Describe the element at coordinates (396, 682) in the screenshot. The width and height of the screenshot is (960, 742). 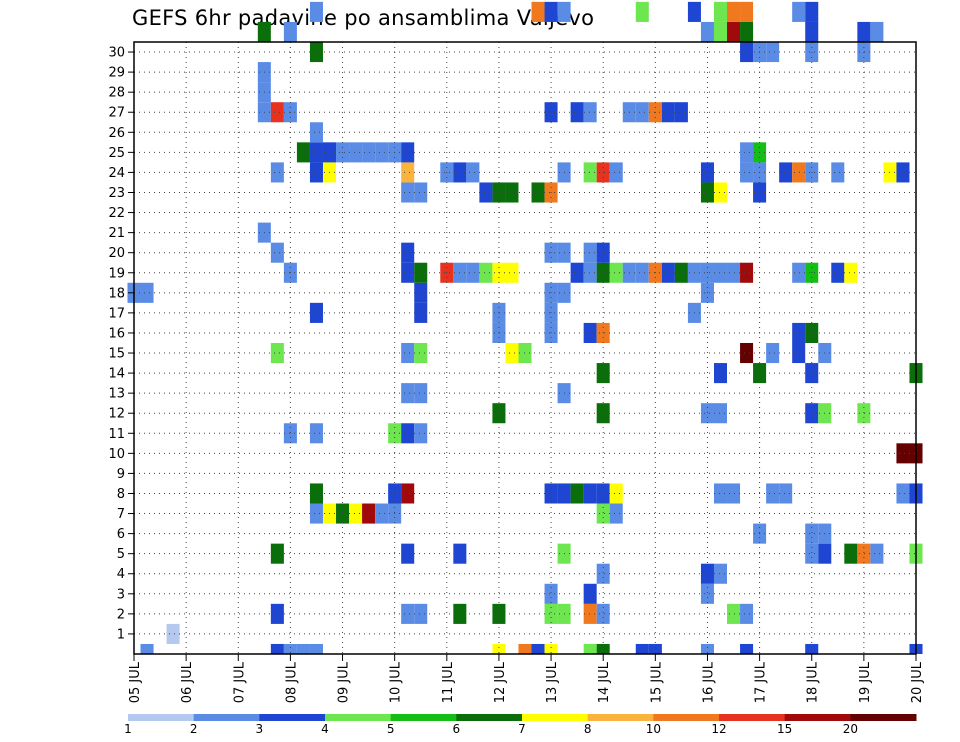
I see `x-tick-label: 10 JUL` at that location.